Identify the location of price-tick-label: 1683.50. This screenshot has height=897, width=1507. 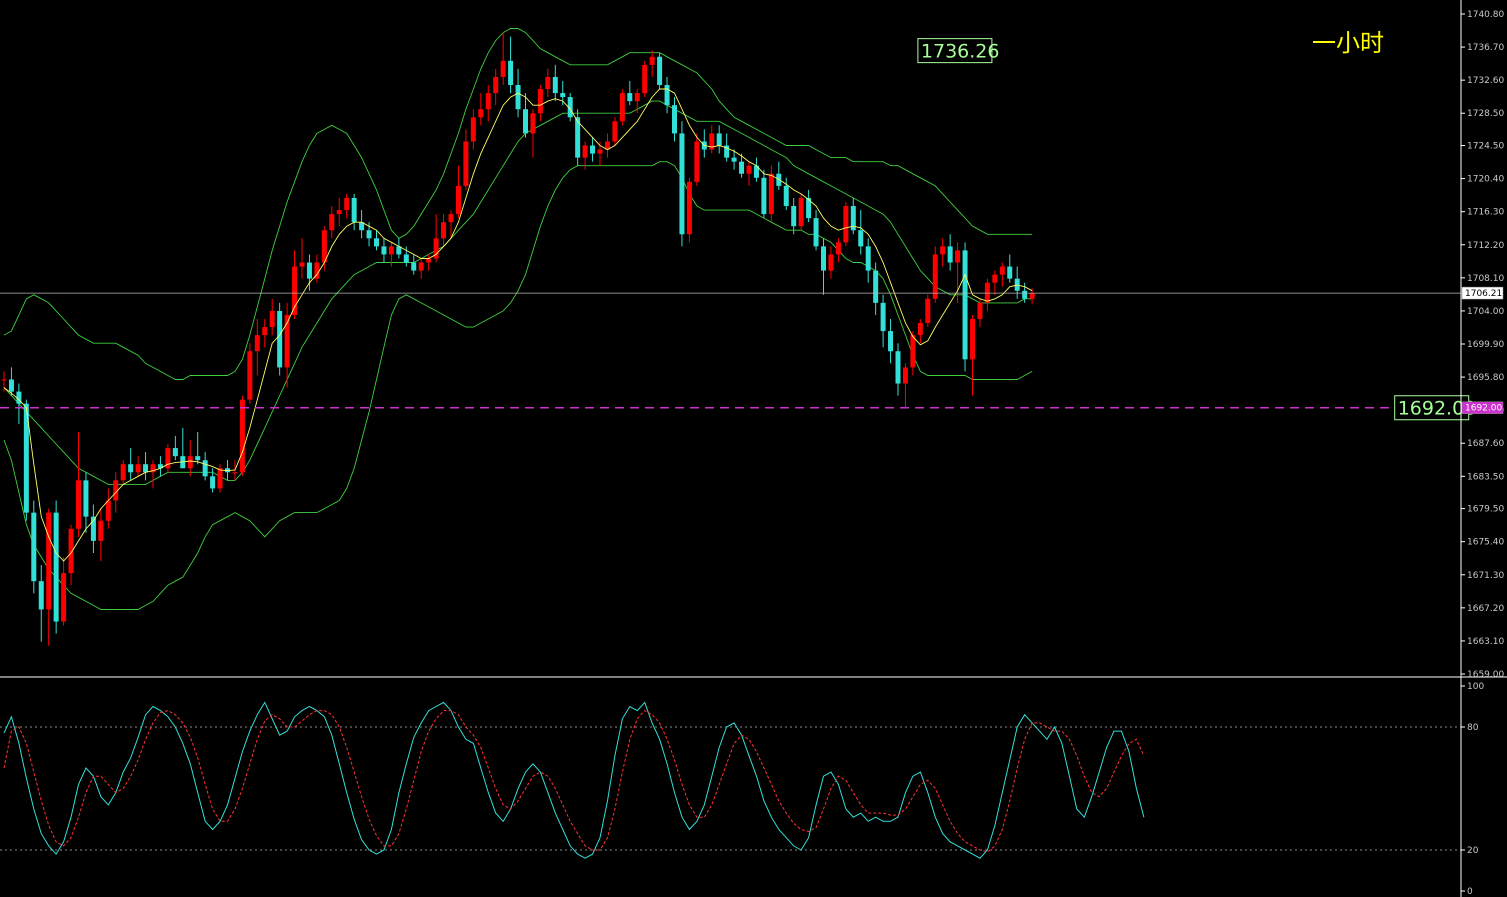
(1485, 477).